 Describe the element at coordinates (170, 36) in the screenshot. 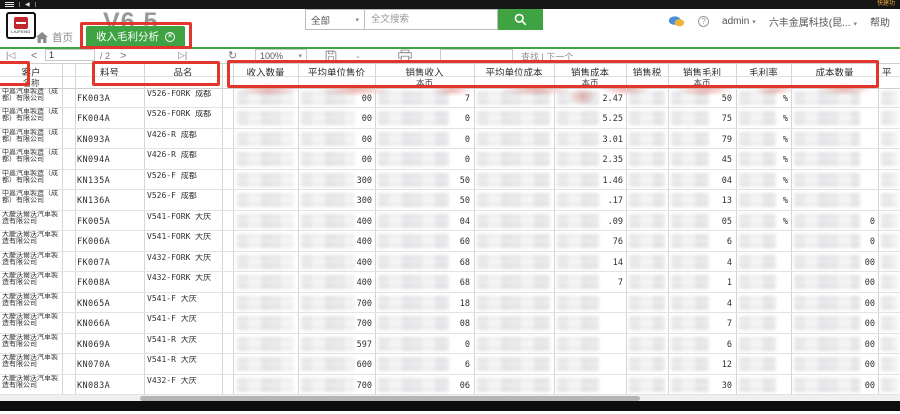

I see `close-icon: ✕` at that location.